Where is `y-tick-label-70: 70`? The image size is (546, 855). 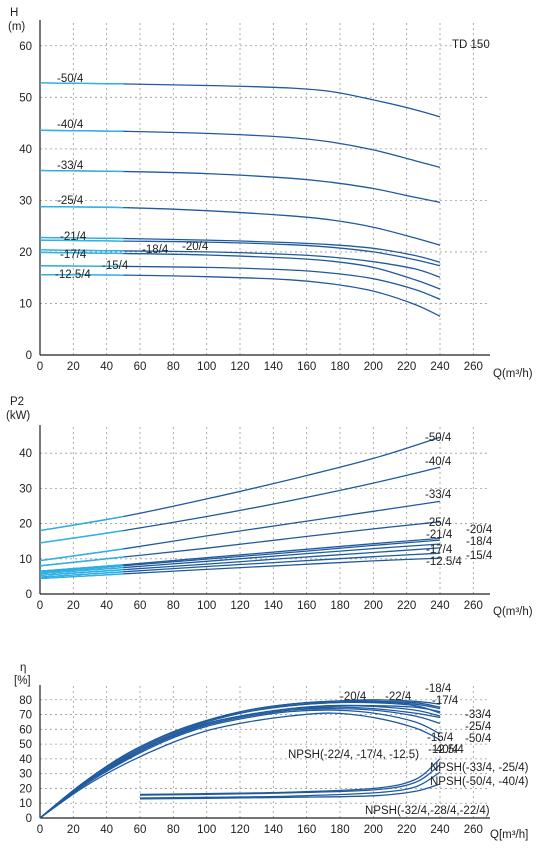
y-tick-label-70: 70 is located at coordinates (25, 716).